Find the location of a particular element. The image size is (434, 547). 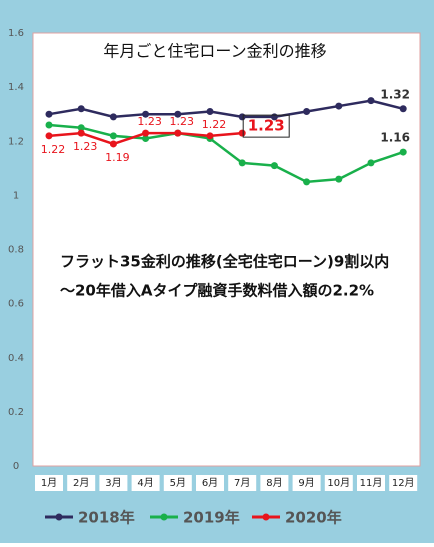

x-tick-label: 8月 is located at coordinates (274, 483).